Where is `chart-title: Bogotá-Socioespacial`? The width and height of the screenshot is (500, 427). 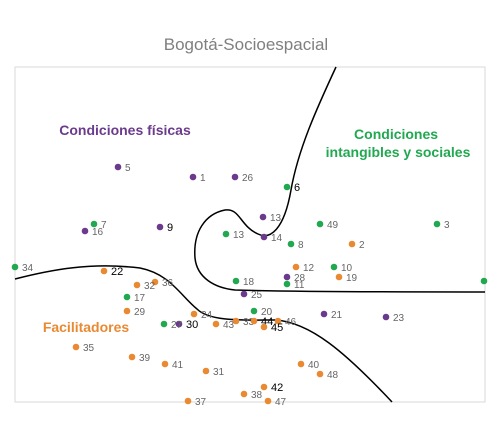 chart-title: Bogotá-Socioespacial is located at coordinates (246, 44).